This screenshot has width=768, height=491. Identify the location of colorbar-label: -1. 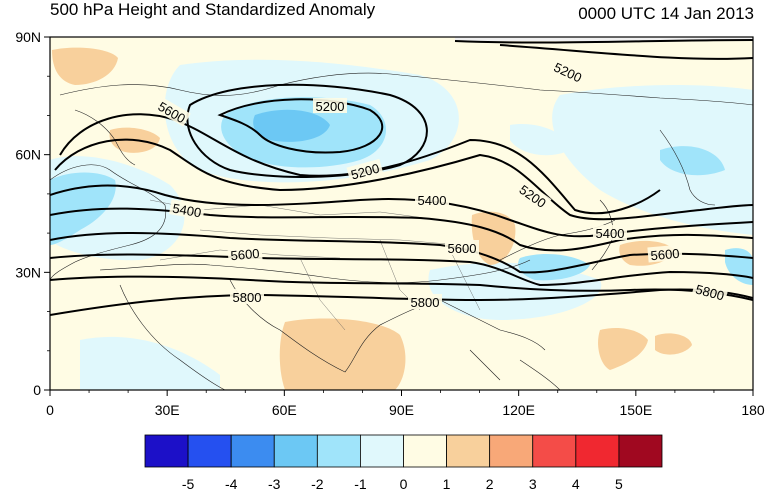
(360, 483).